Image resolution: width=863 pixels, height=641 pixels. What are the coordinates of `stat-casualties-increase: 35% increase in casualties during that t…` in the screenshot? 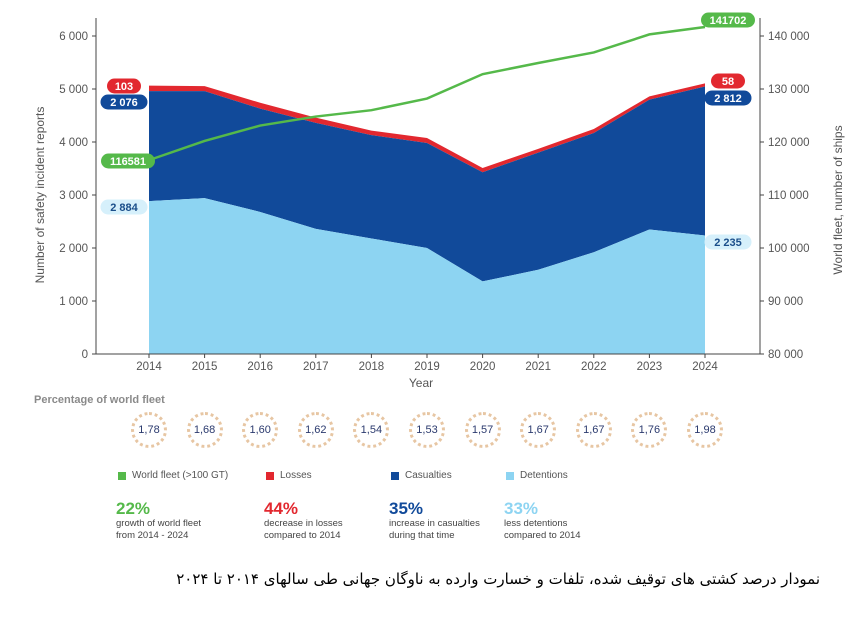 It's located at (464, 521).